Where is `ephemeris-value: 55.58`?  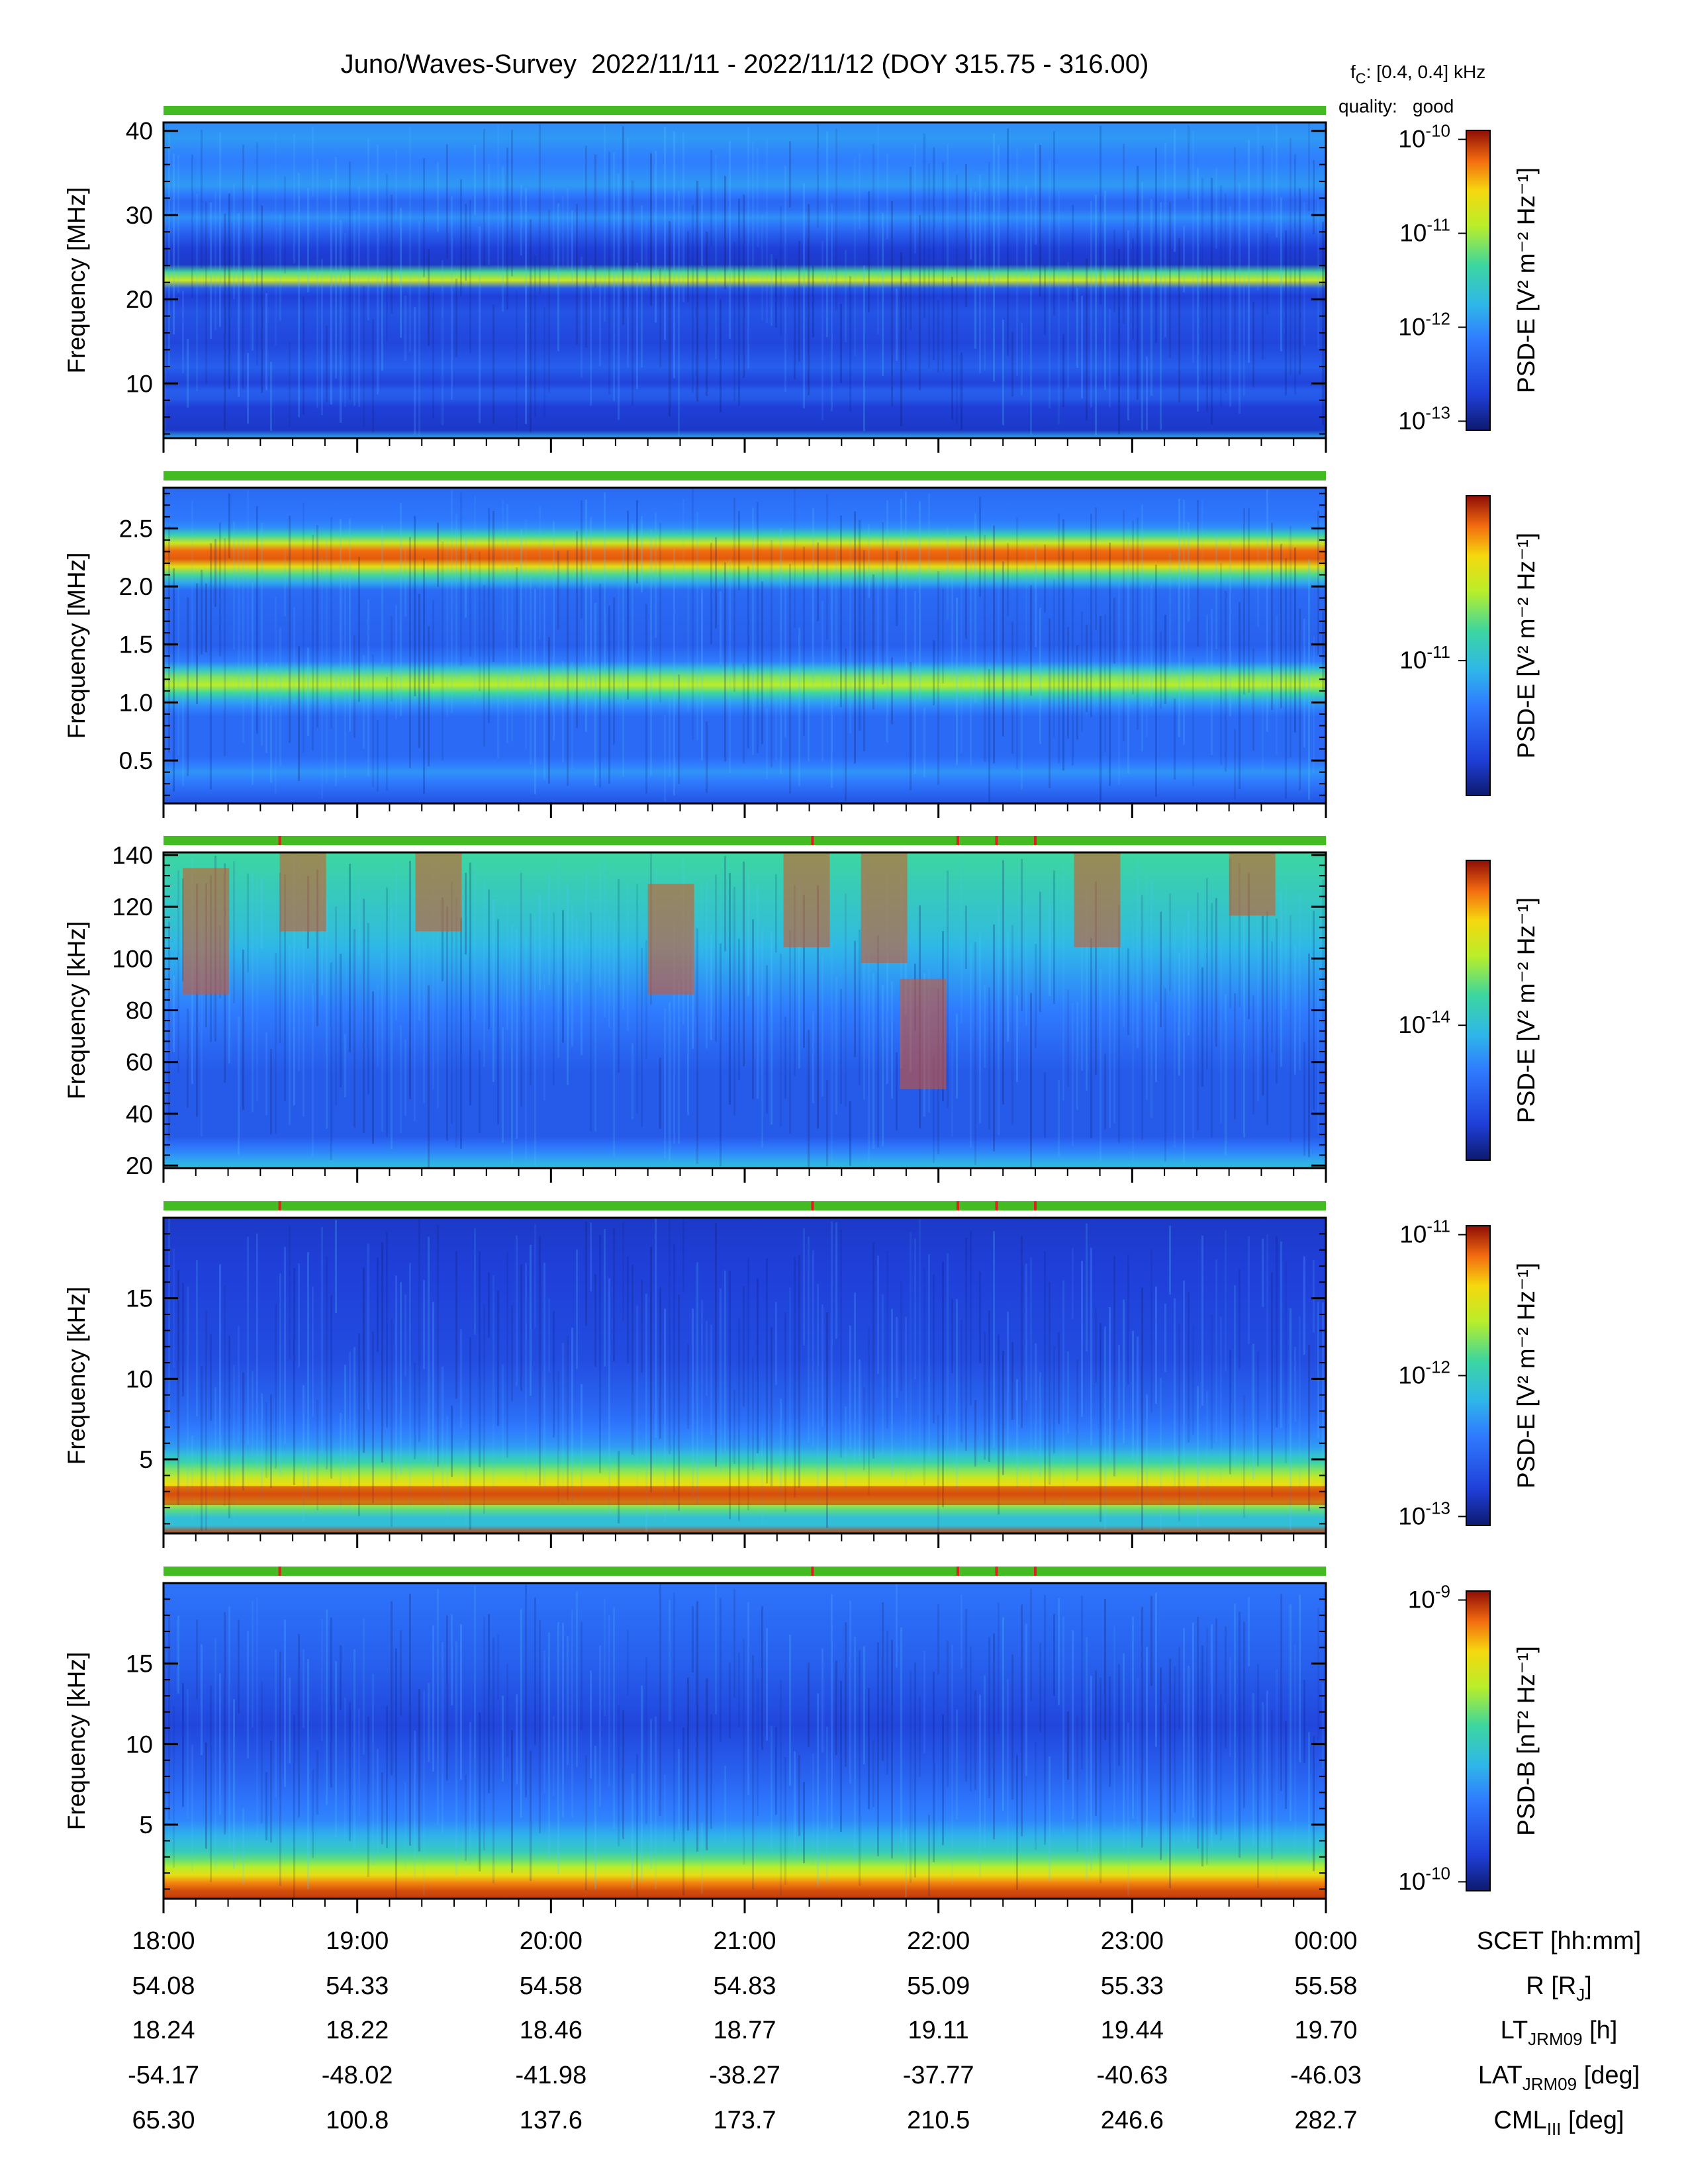
ephemeris-value: 55.58 is located at coordinates (1325, 1986).